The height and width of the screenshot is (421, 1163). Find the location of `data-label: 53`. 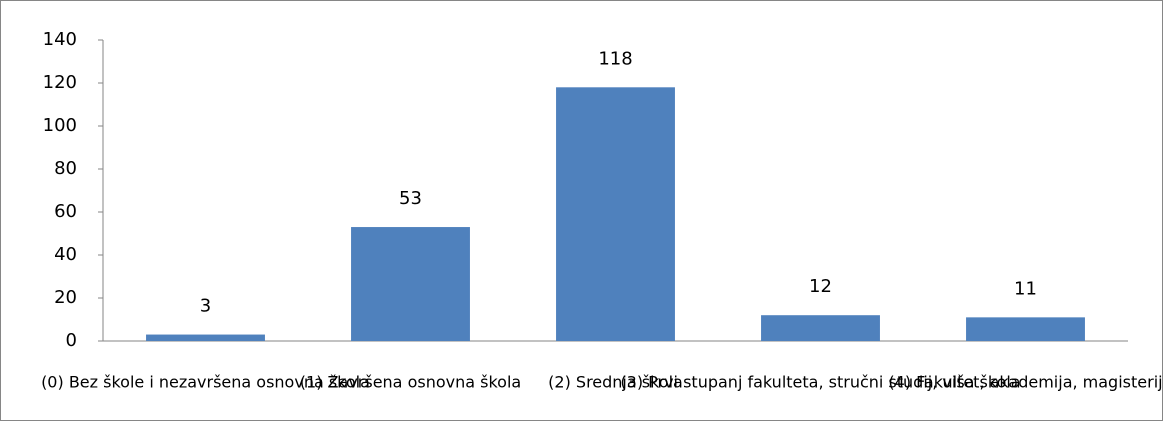

data-label: 53 is located at coordinates (410, 198).